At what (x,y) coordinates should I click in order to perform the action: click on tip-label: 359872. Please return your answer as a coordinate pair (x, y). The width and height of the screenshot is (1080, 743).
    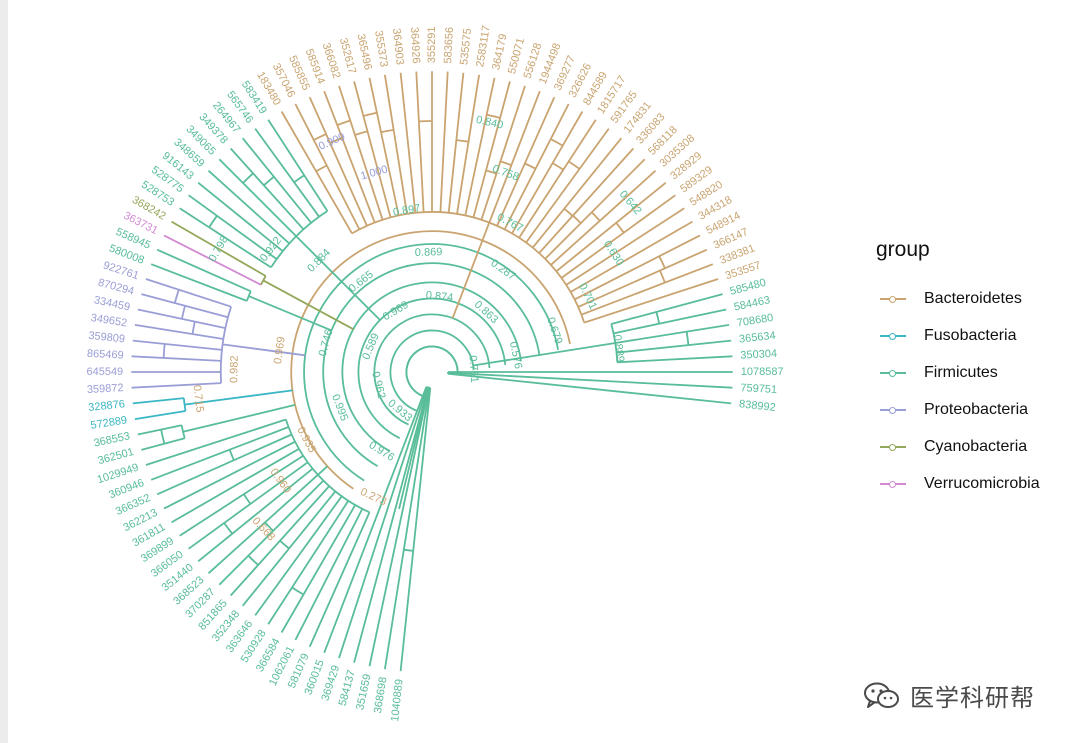
    Looking at the image, I should click on (105, 389).